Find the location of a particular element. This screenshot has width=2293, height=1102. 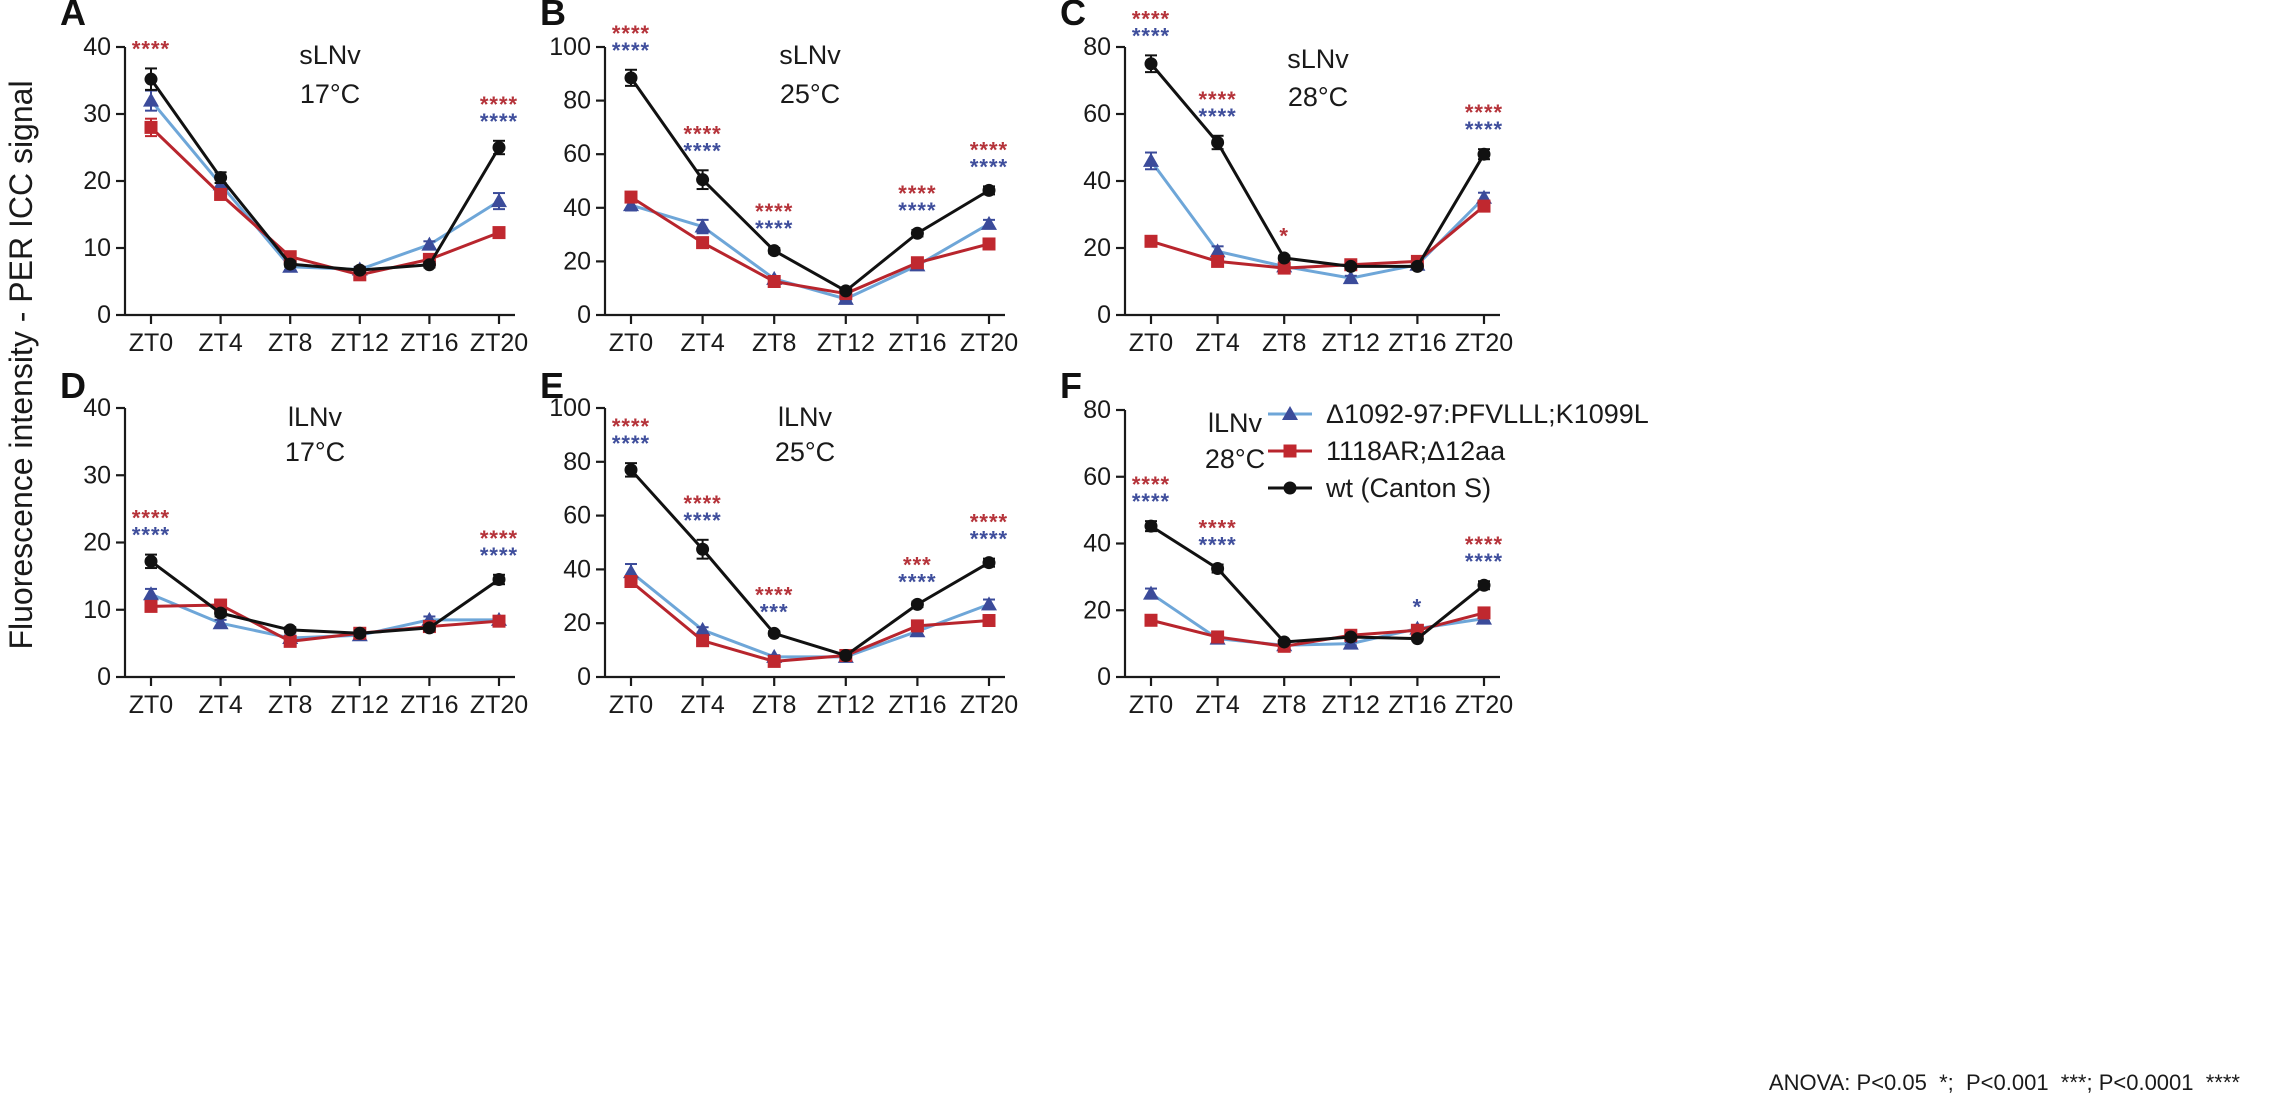

panel-letter: B is located at coordinates (553, 16).